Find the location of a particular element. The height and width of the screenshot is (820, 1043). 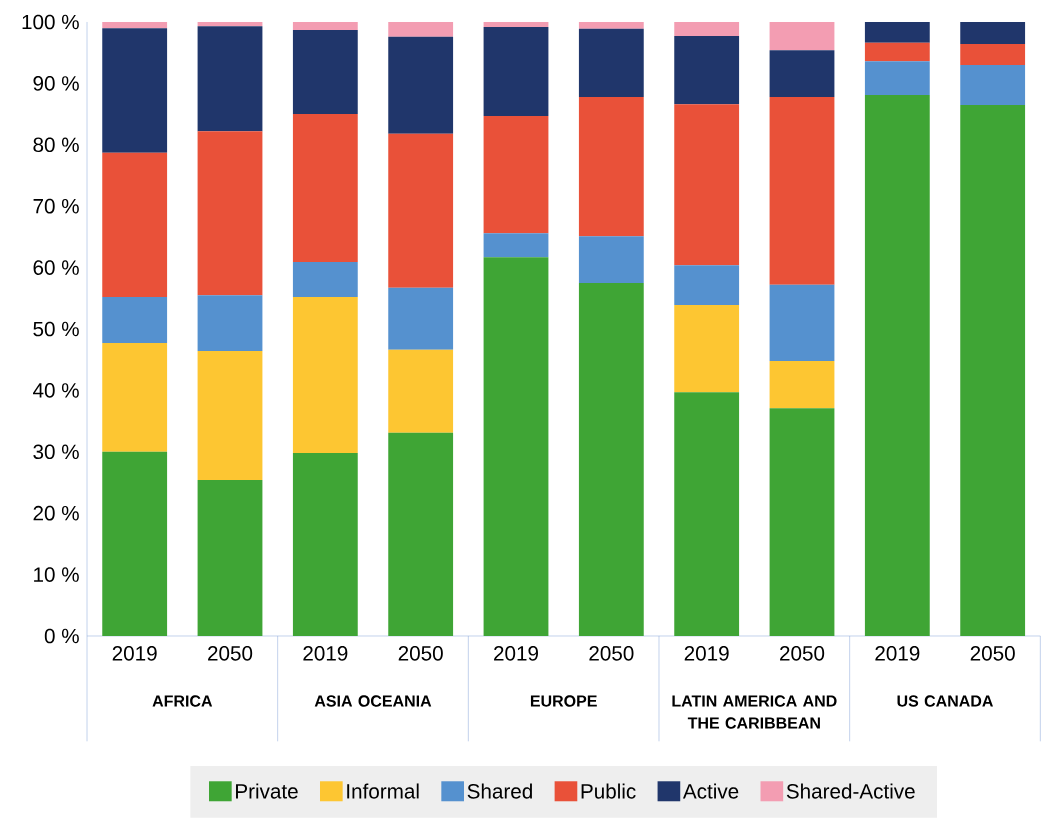

y-tick-label: 20 % is located at coordinates (56, 513).